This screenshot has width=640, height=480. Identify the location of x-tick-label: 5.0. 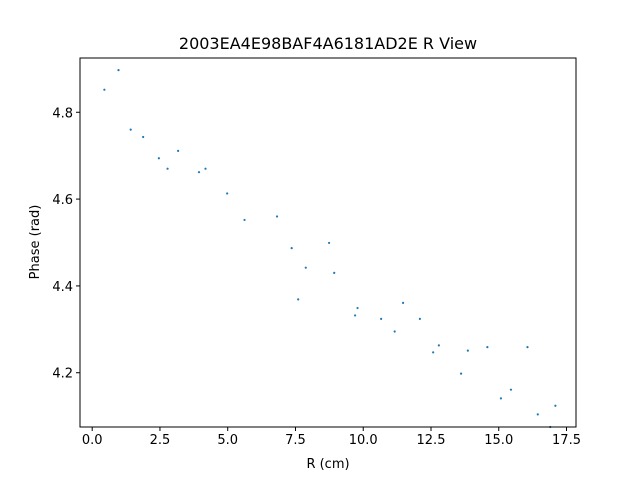
(227, 440).